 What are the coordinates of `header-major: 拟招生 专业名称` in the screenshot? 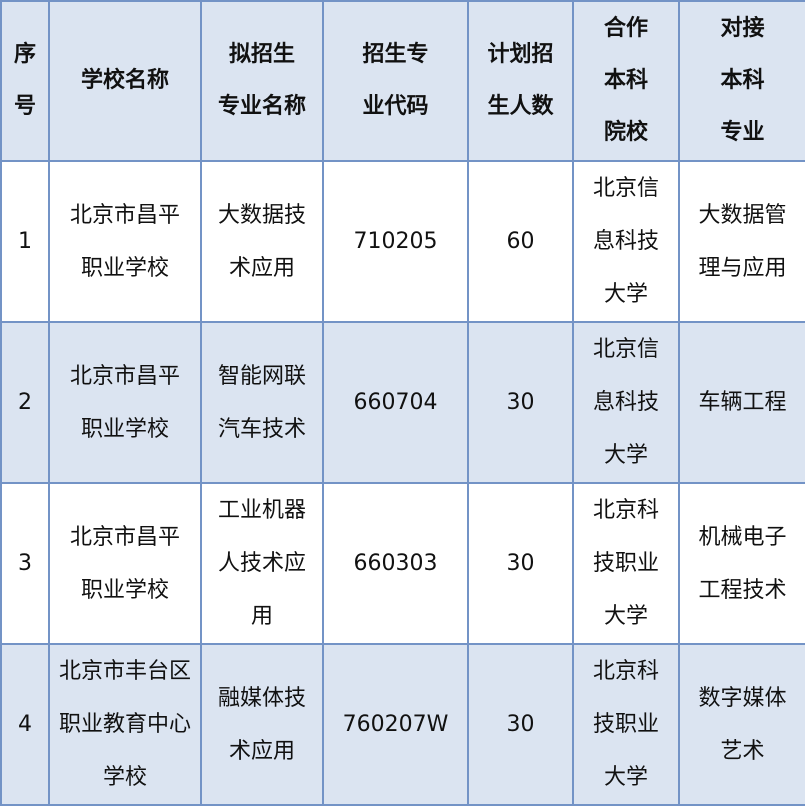 It's located at (262, 81).